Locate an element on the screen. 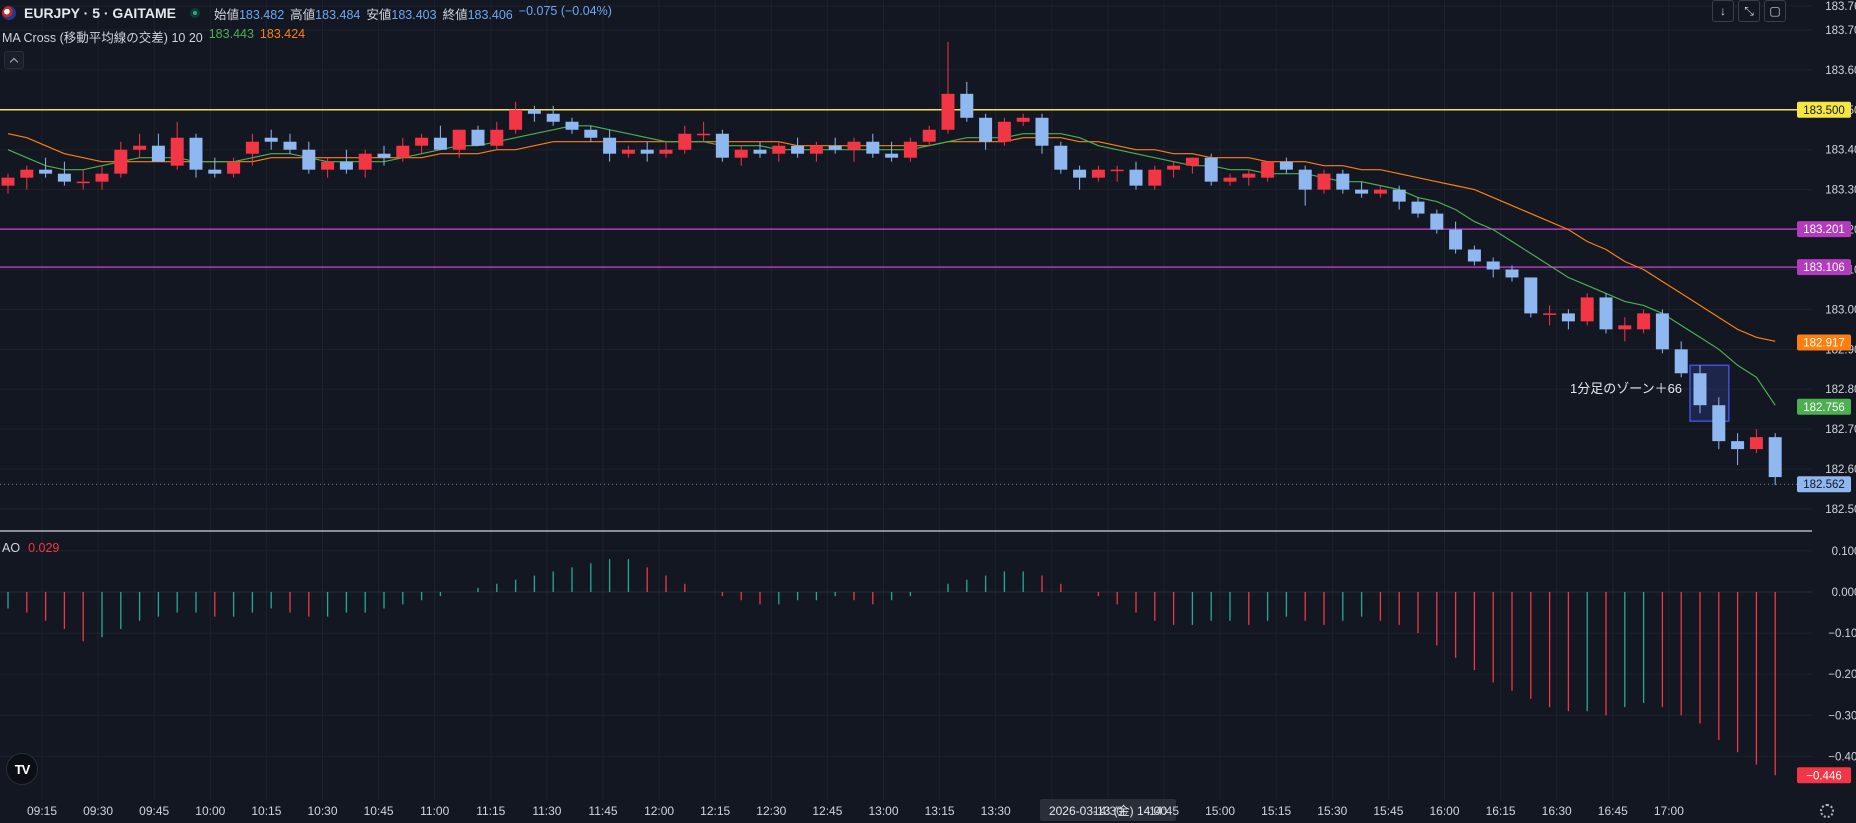 The width and height of the screenshot is (1856, 823). time-tick-label: 10:45 is located at coordinates (379, 811).